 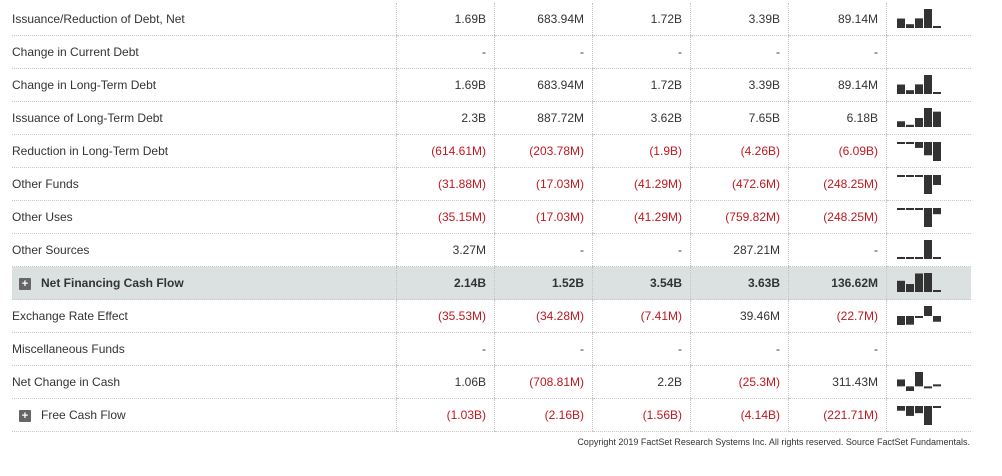 I want to click on row-label: Reduction in Long-Term Debt, so click(x=90, y=151).